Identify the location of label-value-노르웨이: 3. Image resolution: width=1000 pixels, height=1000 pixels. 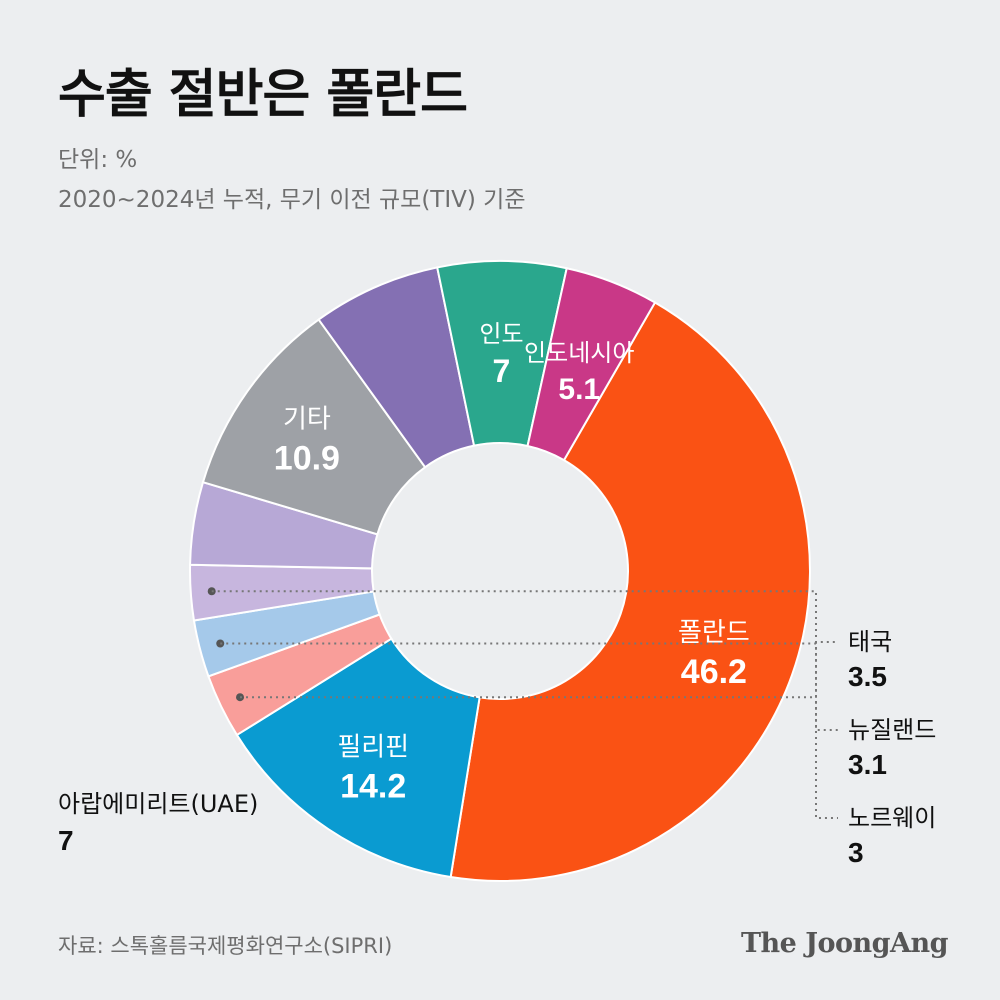
(856, 852).